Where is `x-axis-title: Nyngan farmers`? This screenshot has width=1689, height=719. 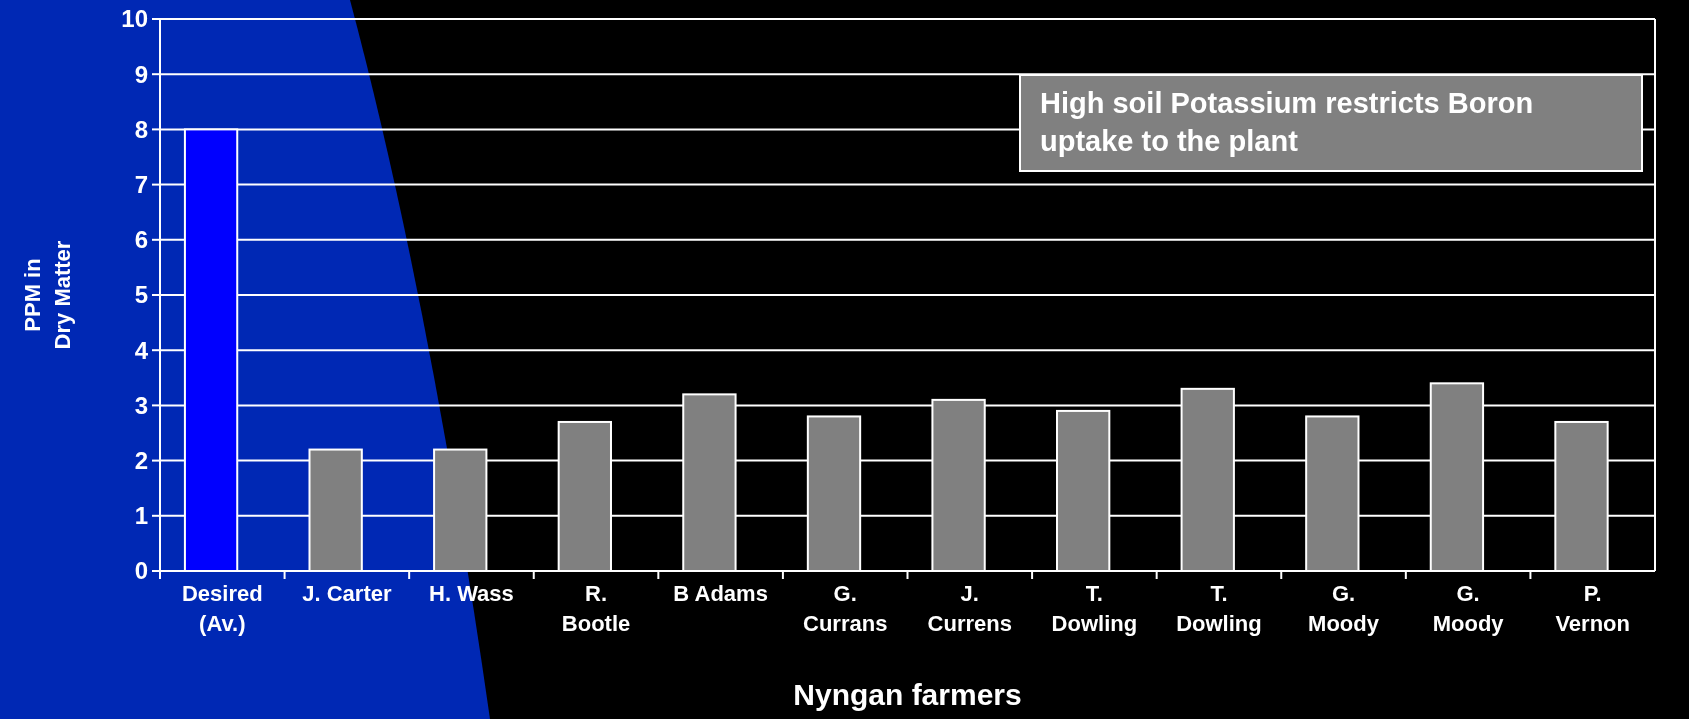
x-axis-title: Nyngan farmers is located at coordinates (907, 694).